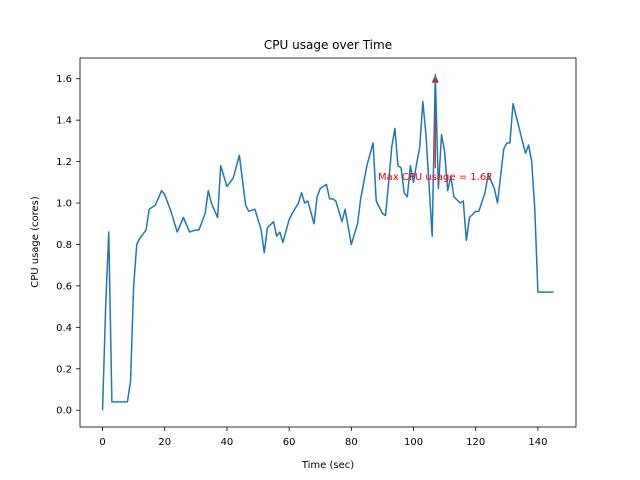 The image size is (640, 480). Describe the element at coordinates (64, 162) in the screenshot. I see `y-tick-label: 1.2` at that location.